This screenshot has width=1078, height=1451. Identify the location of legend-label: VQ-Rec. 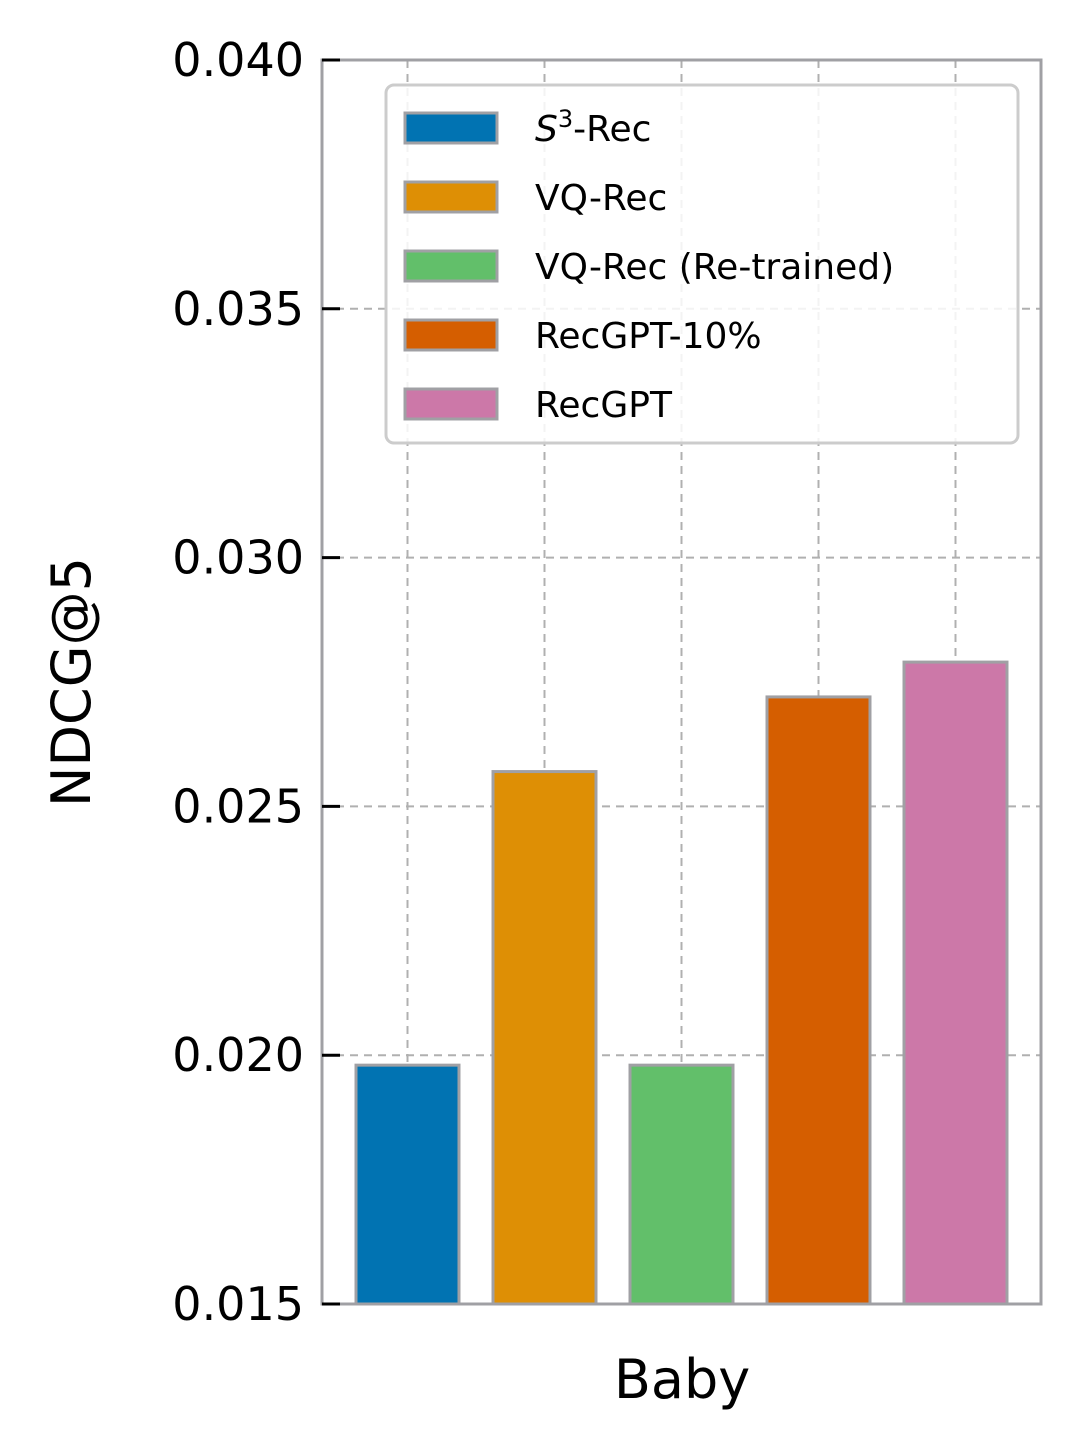
(601, 198).